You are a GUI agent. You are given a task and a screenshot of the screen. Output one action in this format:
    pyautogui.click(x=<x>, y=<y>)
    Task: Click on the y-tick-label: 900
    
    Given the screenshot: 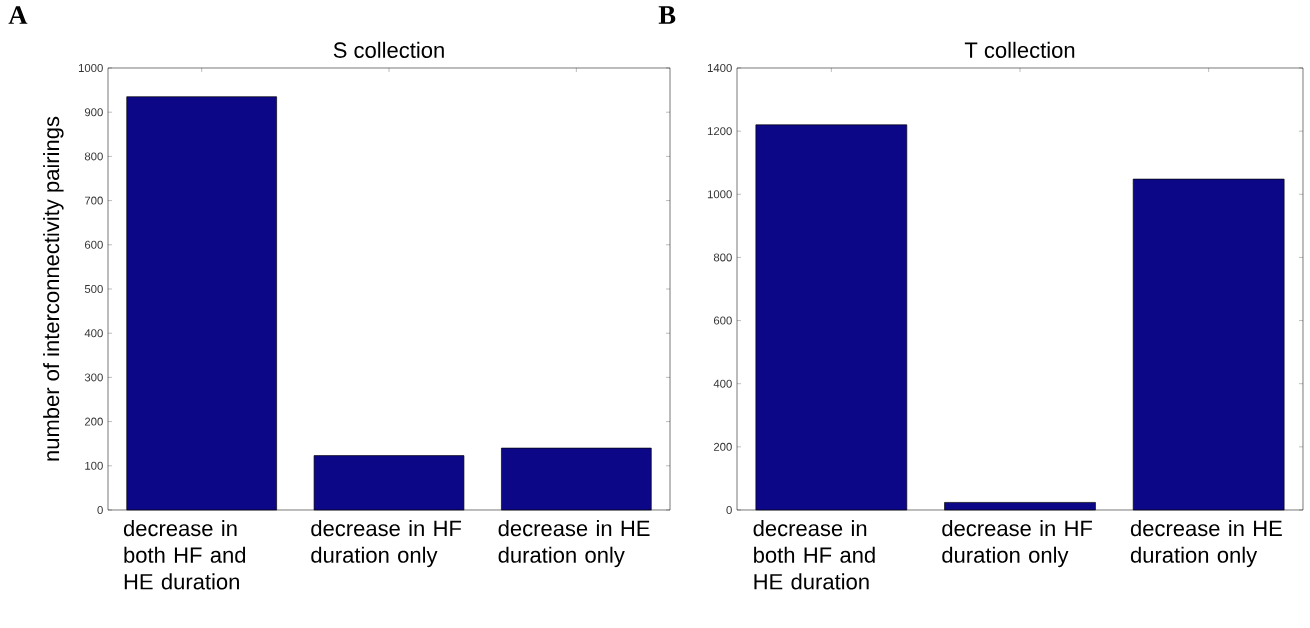 What is the action you would take?
    pyautogui.click(x=93, y=112)
    